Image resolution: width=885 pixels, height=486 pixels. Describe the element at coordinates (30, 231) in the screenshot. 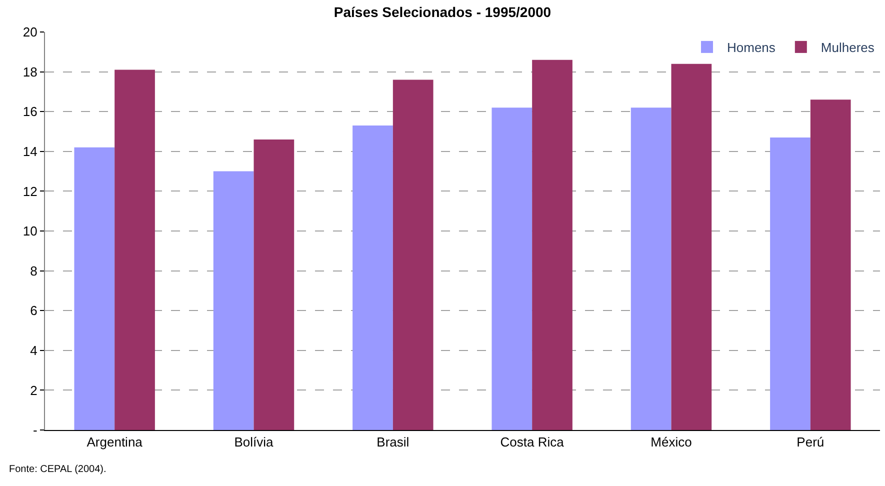

I see `y-tick-label: 10` at that location.